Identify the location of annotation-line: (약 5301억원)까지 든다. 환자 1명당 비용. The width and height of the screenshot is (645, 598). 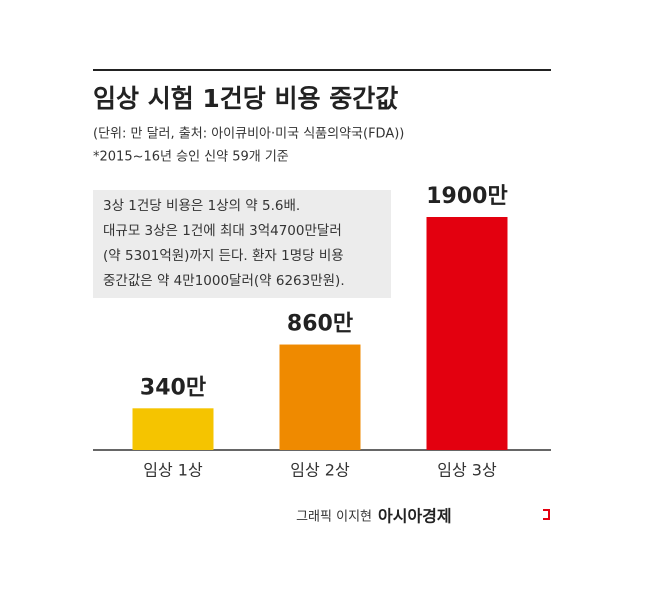
(223, 256).